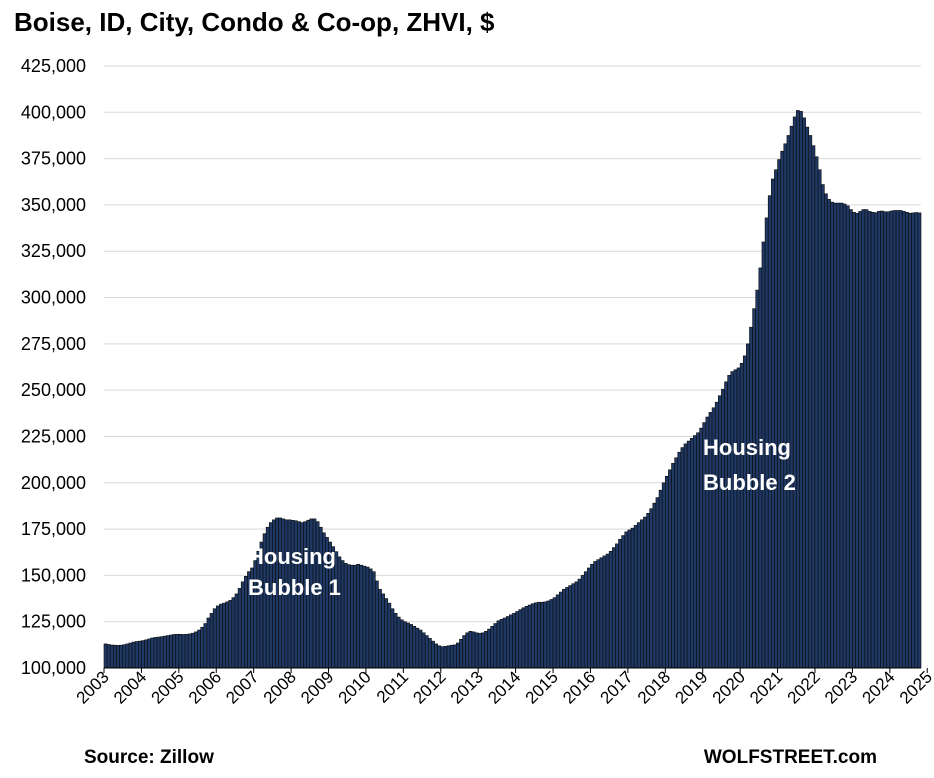 The height and width of the screenshot is (778, 934). I want to click on x-tick-label: 2024, so click(878, 687).